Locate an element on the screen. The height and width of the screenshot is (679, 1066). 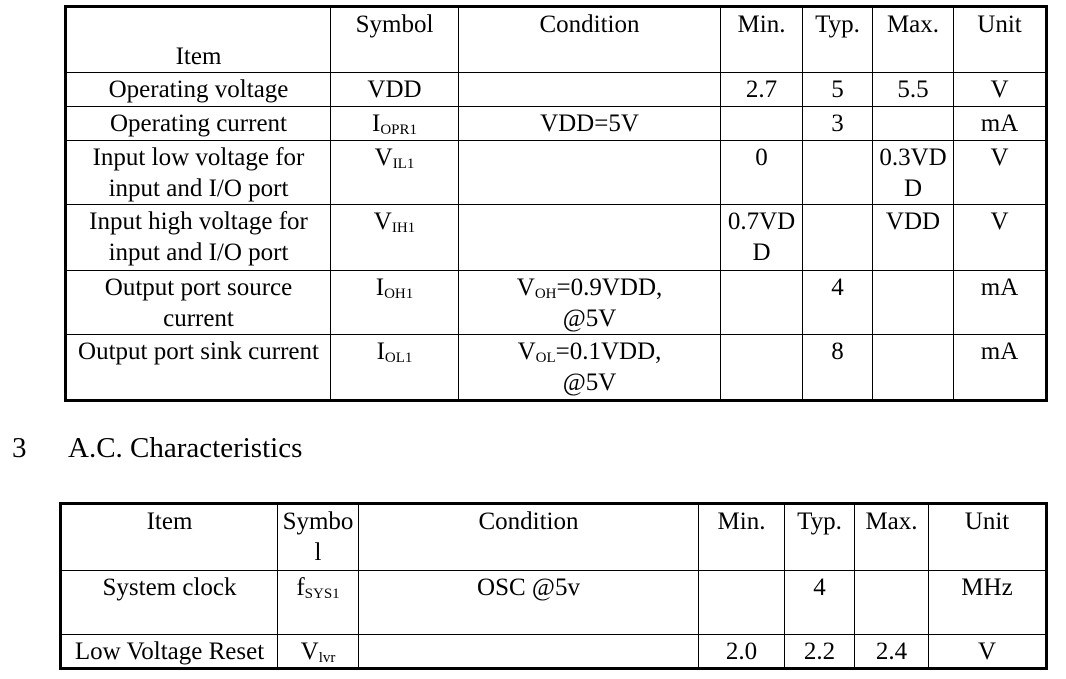
subscript: OPR1 is located at coordinates (398, 130).